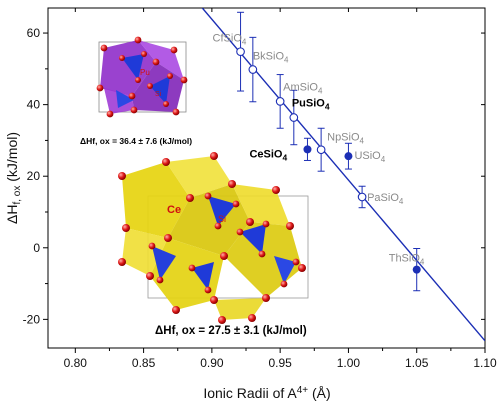 This screenshot has width=500, height=406. Describe the element at coordinates (144, 363) in the screenshot. I see `x-tick-label: 0.85` at that location.